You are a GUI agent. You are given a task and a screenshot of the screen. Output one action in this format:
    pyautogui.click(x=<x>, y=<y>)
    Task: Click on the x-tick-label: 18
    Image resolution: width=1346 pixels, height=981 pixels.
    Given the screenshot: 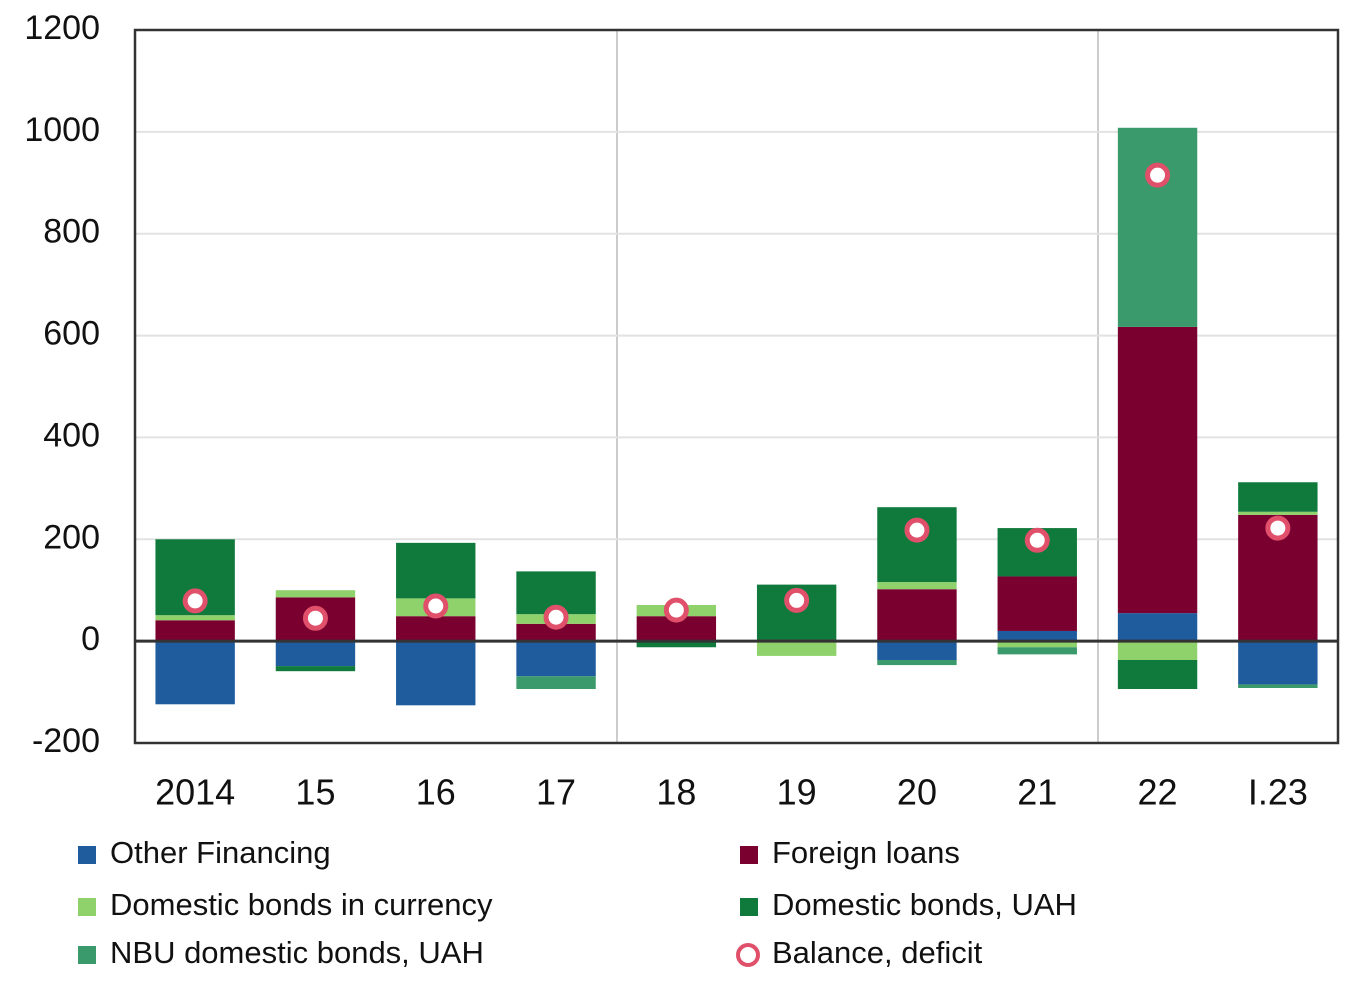 What is the action you would take?
    pyautogui.click(x=676, y=792)
    